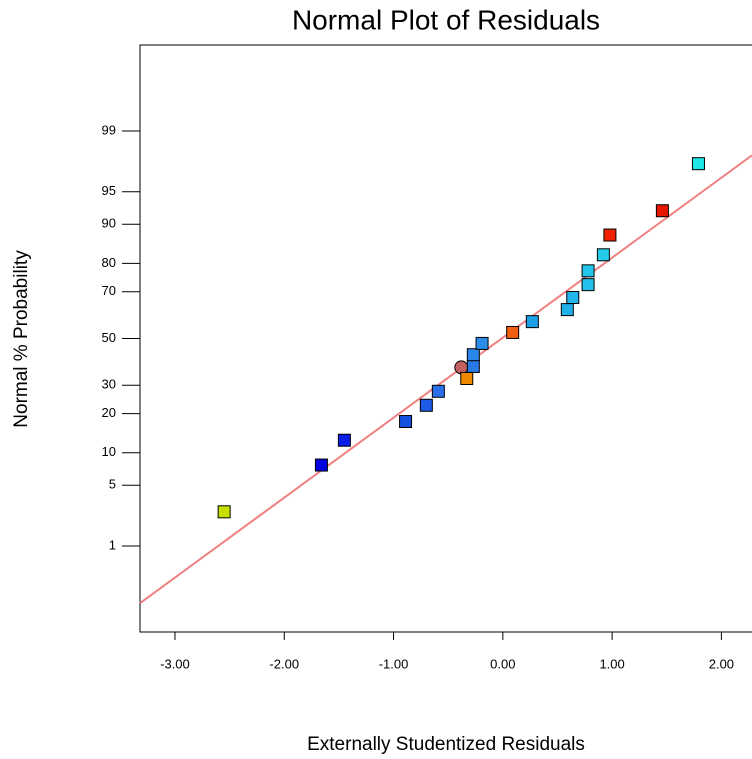  Describe the element at coordinates (446, 744) in the screenshot. I see `x-axis-label: Externally Studentized Residuals` at that location.